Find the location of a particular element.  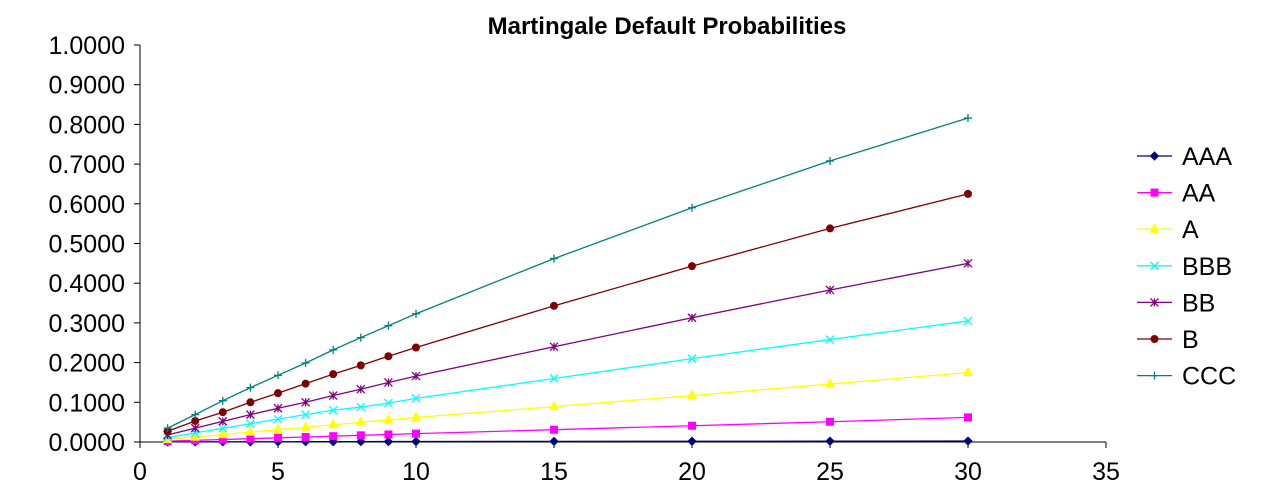

legend-item-bb: BB is located at coordinates (1176, 303).